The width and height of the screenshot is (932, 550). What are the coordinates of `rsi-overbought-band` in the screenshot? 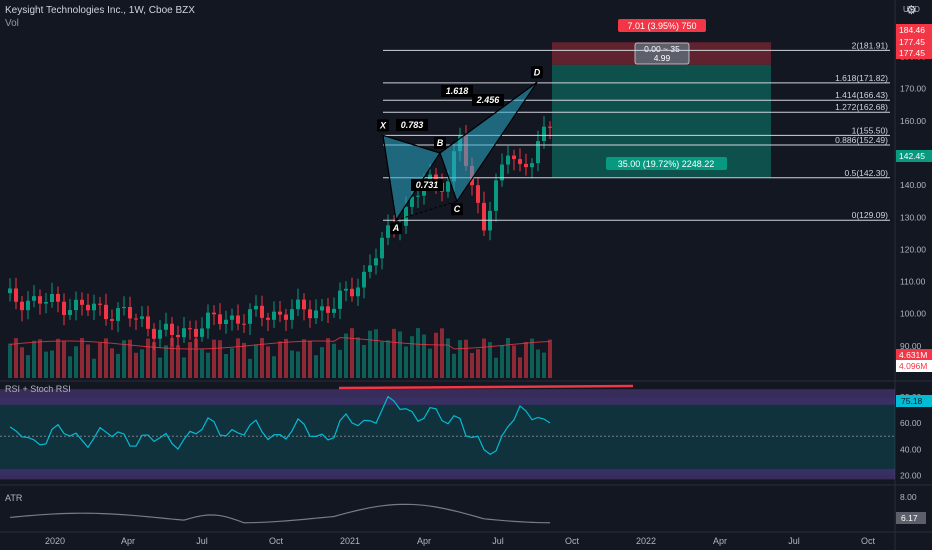 It's located at (447, 397).